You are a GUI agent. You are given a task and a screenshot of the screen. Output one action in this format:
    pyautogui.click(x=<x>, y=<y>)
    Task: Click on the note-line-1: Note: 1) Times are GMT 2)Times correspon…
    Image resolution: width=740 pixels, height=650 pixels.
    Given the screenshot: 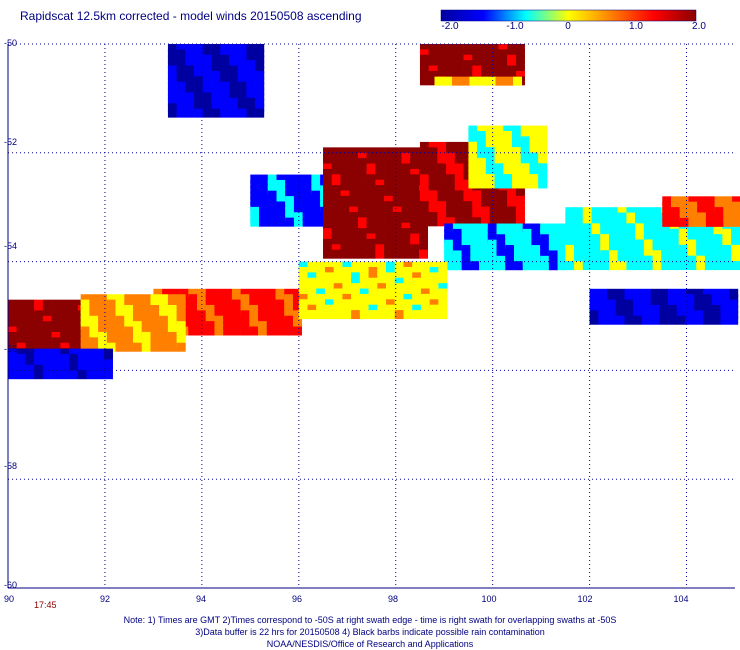 What is the action you would take?
    pyautogui.click(x=370, y=620)
    